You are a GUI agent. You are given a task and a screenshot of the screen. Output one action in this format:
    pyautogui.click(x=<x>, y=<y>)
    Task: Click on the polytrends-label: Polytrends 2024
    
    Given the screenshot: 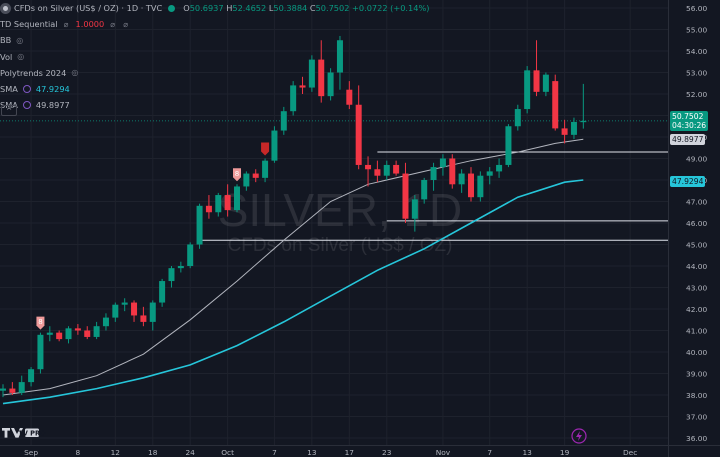 What is the action you would take?
    pyautogui.click(x=33, y=72)
    